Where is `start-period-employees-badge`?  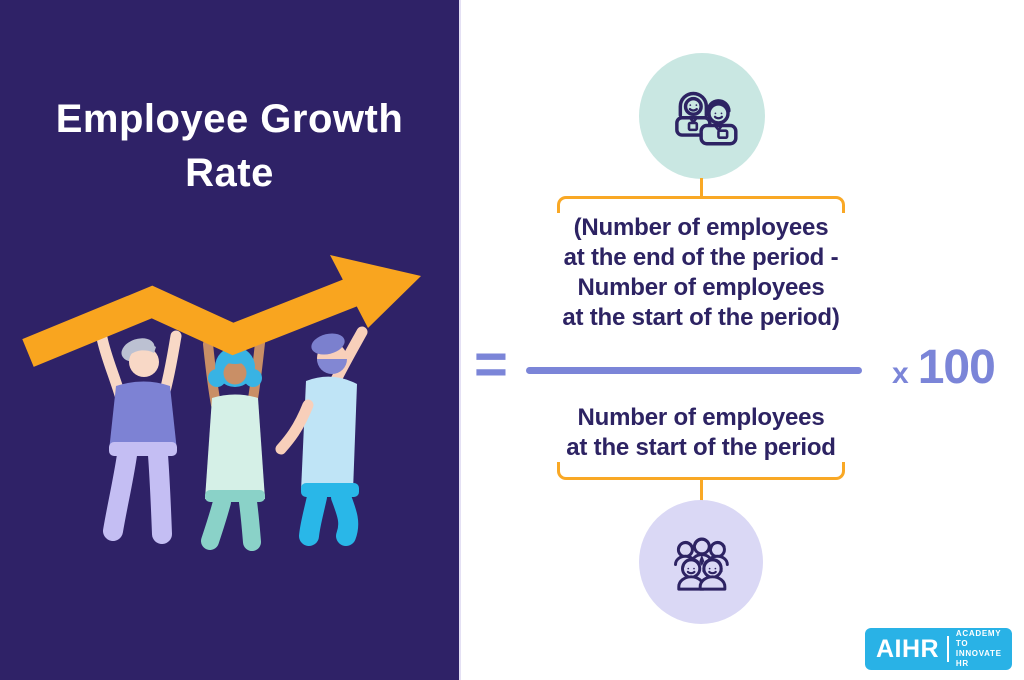 start-period-employees-badge is located at coordinates (701, 562).